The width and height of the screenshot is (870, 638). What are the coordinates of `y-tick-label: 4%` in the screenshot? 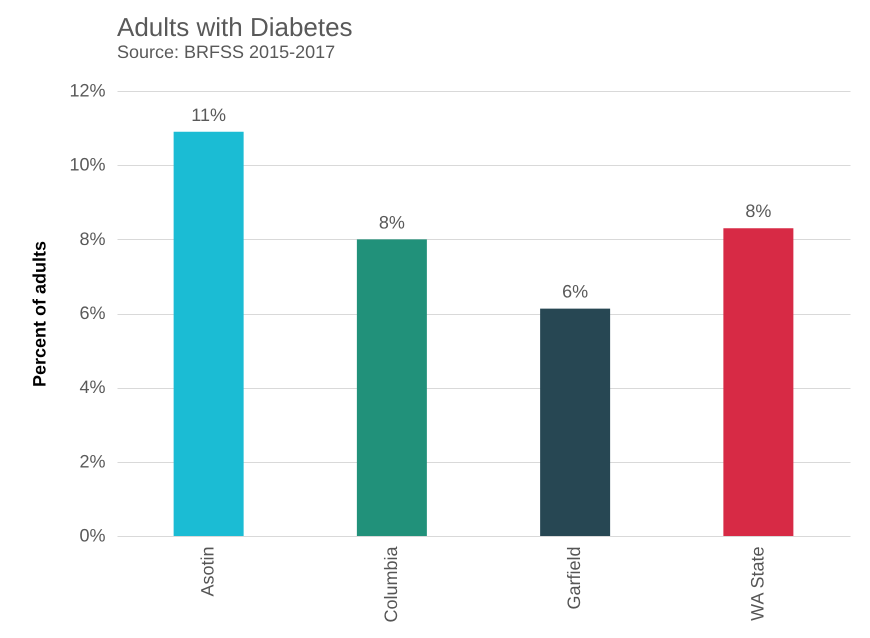 It's located at (92, 387).